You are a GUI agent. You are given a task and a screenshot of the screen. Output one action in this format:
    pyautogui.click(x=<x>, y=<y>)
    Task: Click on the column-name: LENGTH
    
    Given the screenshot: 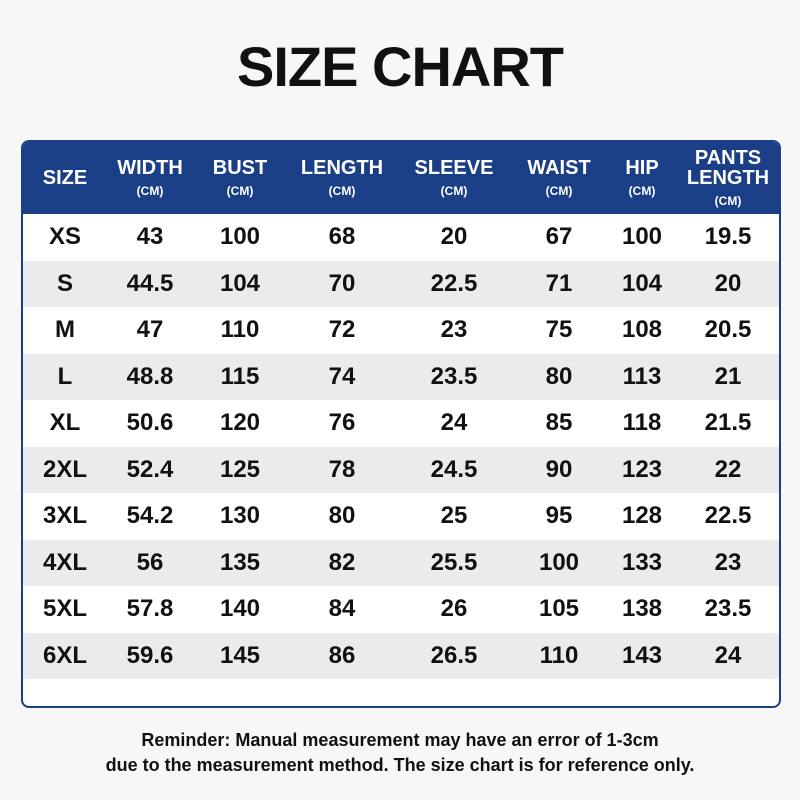 What is the action you would take?
    pyautogui.click(x=342, y=168)
    